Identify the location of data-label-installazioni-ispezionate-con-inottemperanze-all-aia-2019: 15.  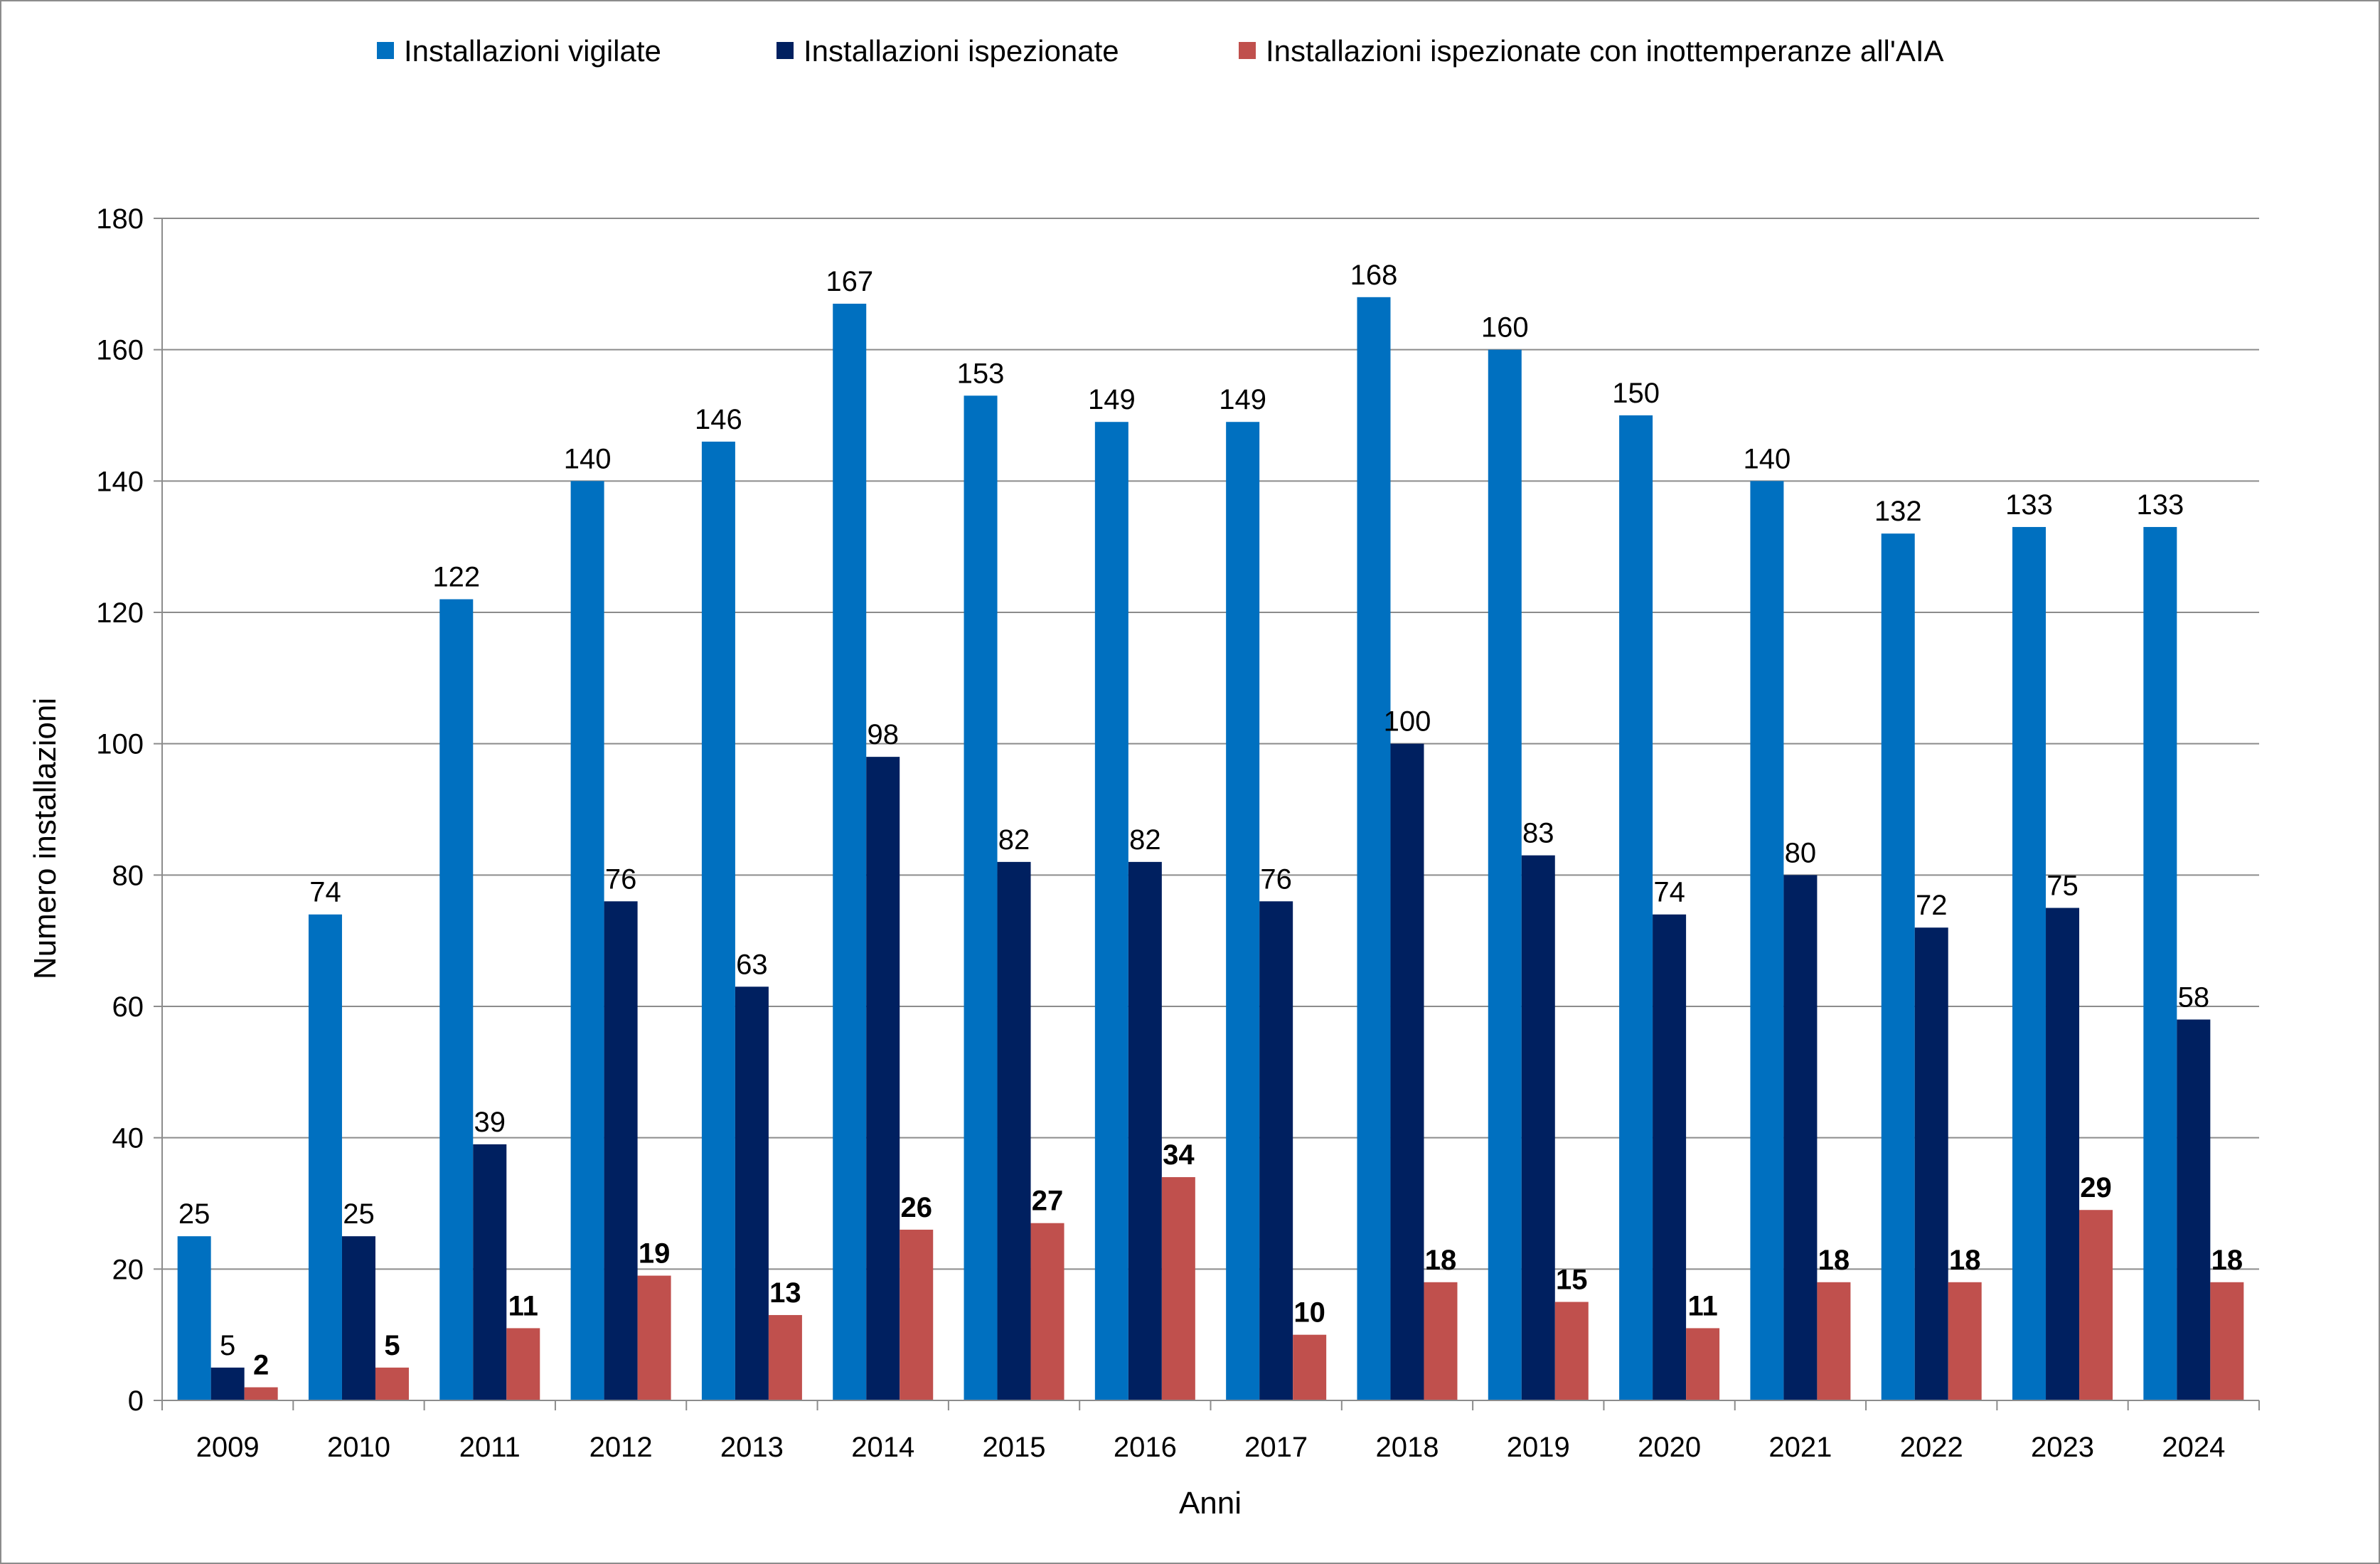
(1572, 1280).